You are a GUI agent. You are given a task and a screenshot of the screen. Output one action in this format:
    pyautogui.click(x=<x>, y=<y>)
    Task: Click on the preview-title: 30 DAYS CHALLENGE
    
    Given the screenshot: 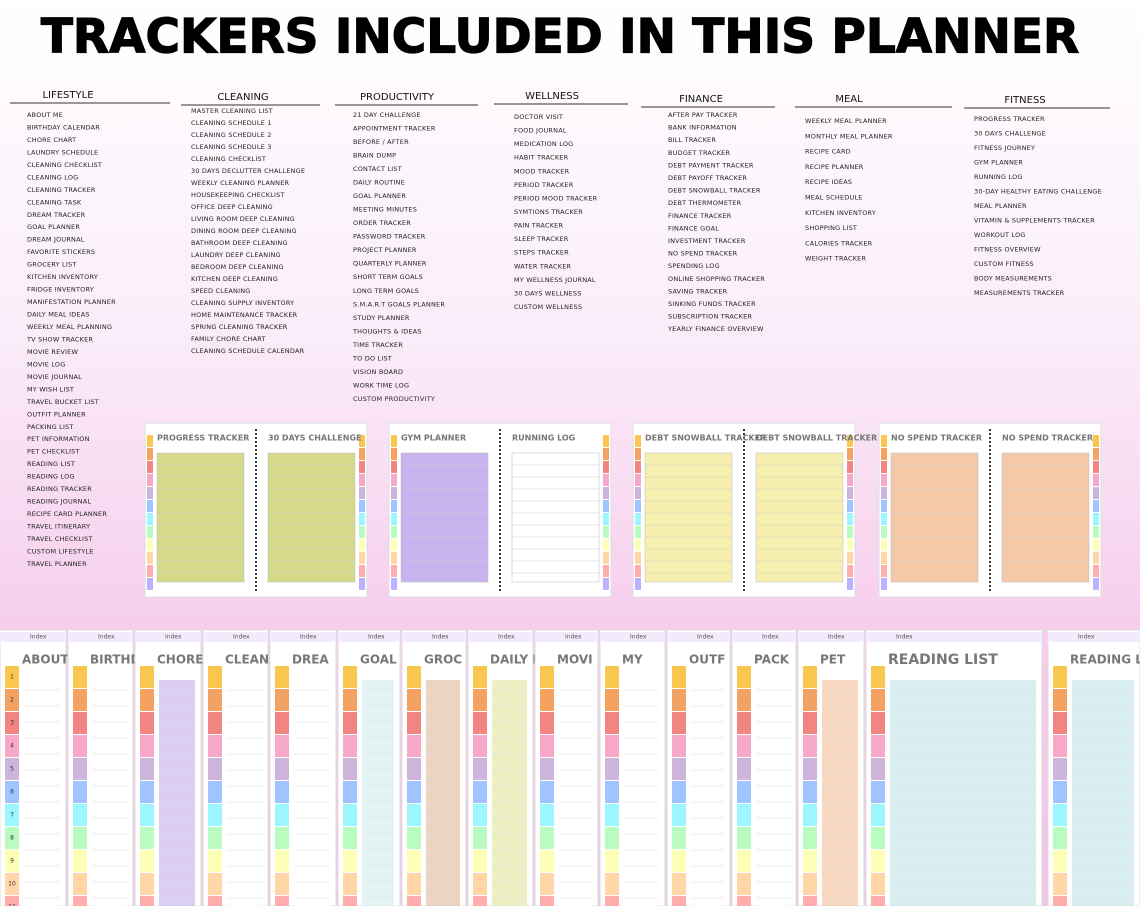 What is the action you would take?
    pyautogui.click(x=314, y=438)
    